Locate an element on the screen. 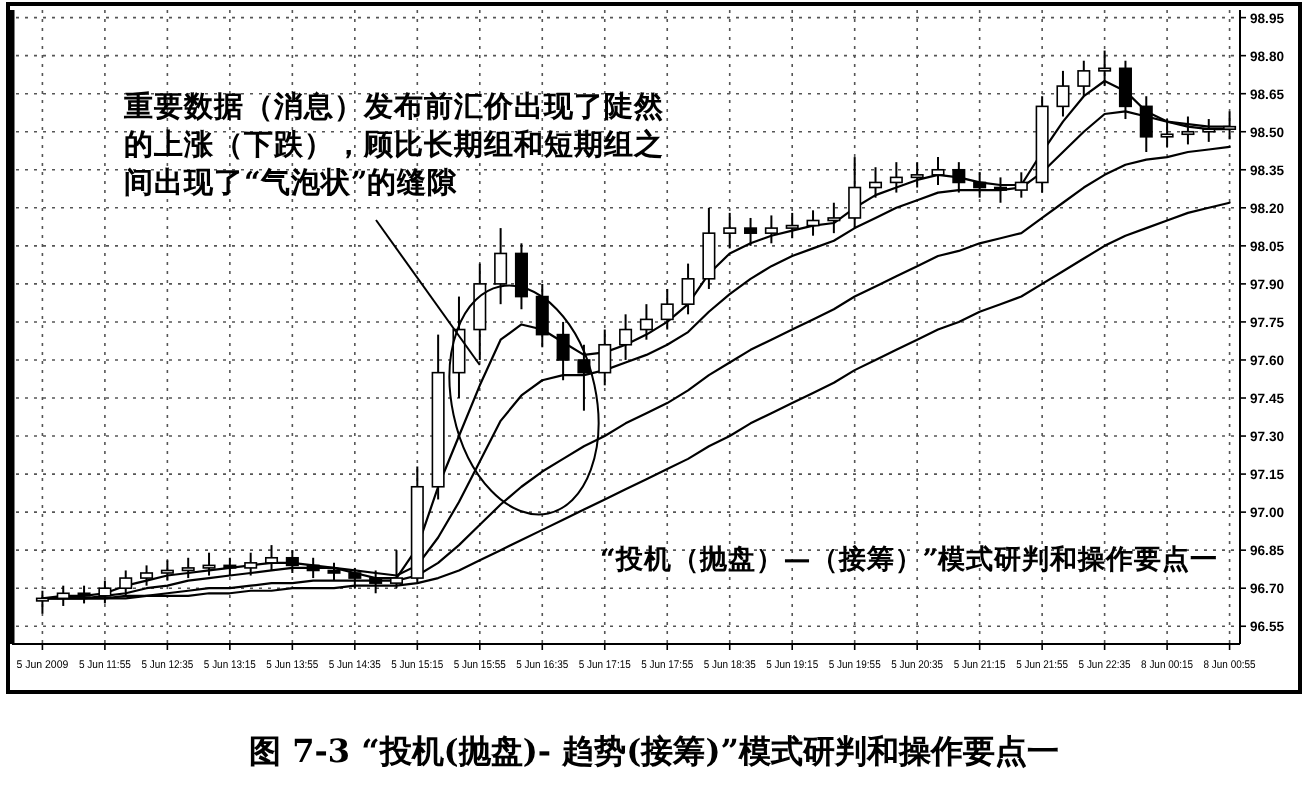 The image size is (1308, 794). annotation: “投机（抛盘）—（接筹）”模式研判和操作要点一 is located at coordinates (909, 559).